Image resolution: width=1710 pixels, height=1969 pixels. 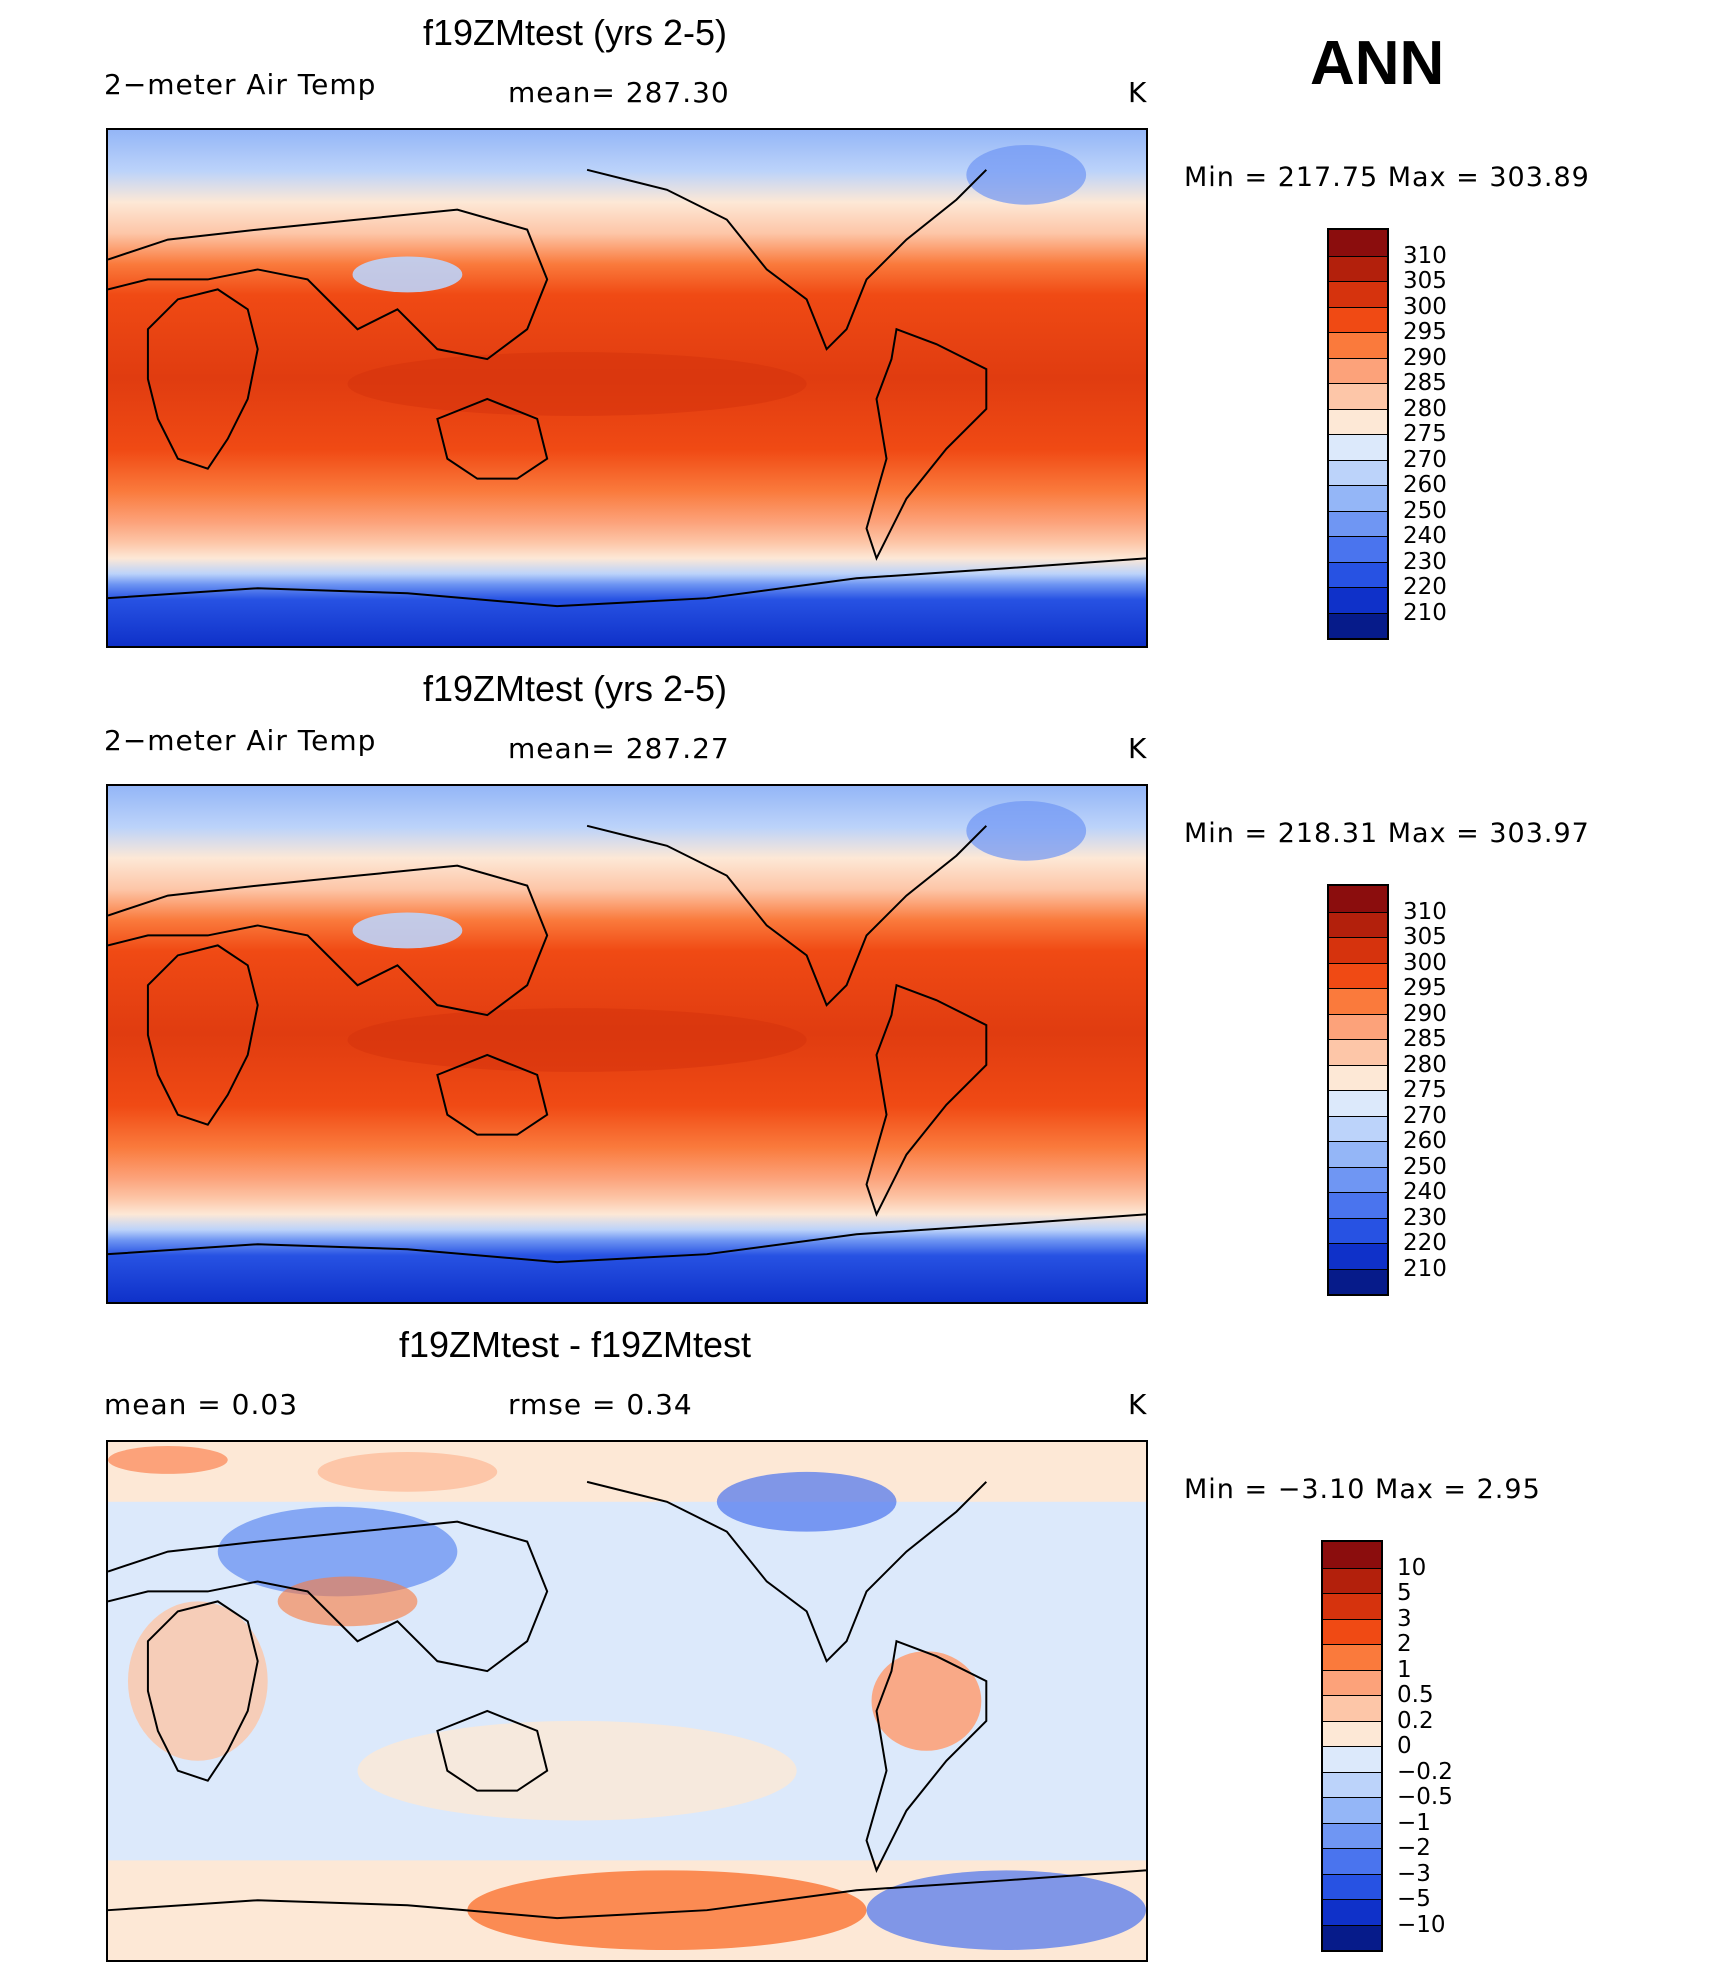 What do you see at coordinates (1425, 937) in the screenshot?
I see `colorbar-tick-label: 305` at bounding box center [1425, 937].